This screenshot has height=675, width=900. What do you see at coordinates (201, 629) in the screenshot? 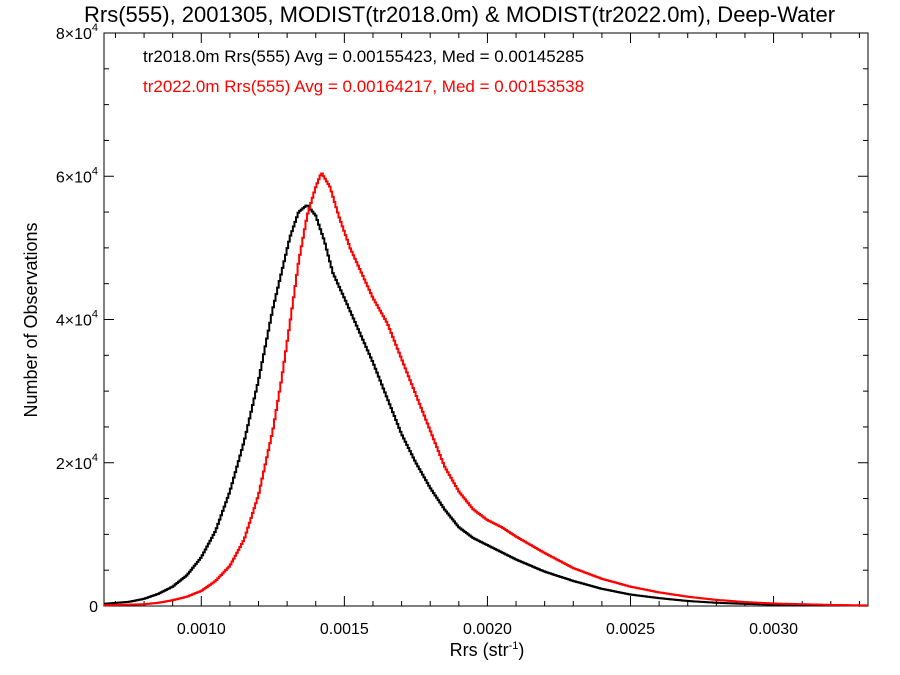
I see `x-tick-label: 0.0010` at bounding box center [201, 629].